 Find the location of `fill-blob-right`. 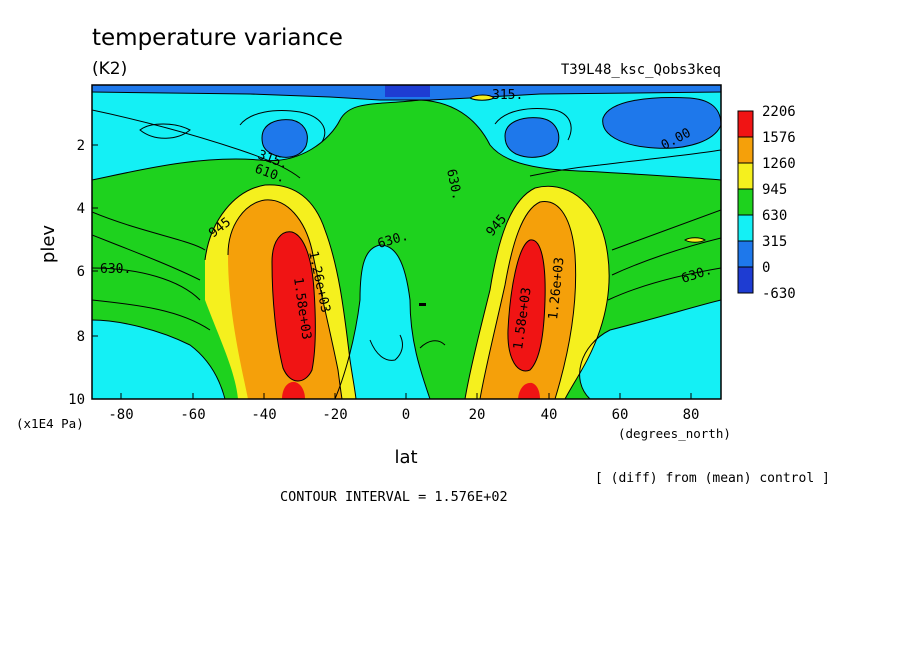

fill-blob-right is located at coordinates (661, 123).